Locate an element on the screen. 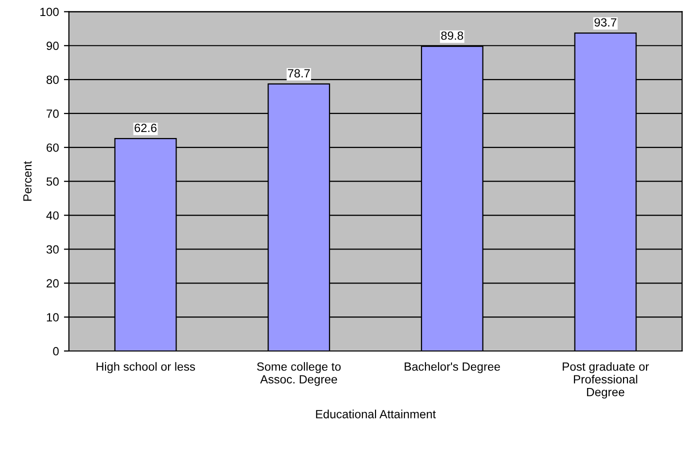 This screenshot has width=689, height=468. y-axis-title: Percent is located at coordinates (27, 181).